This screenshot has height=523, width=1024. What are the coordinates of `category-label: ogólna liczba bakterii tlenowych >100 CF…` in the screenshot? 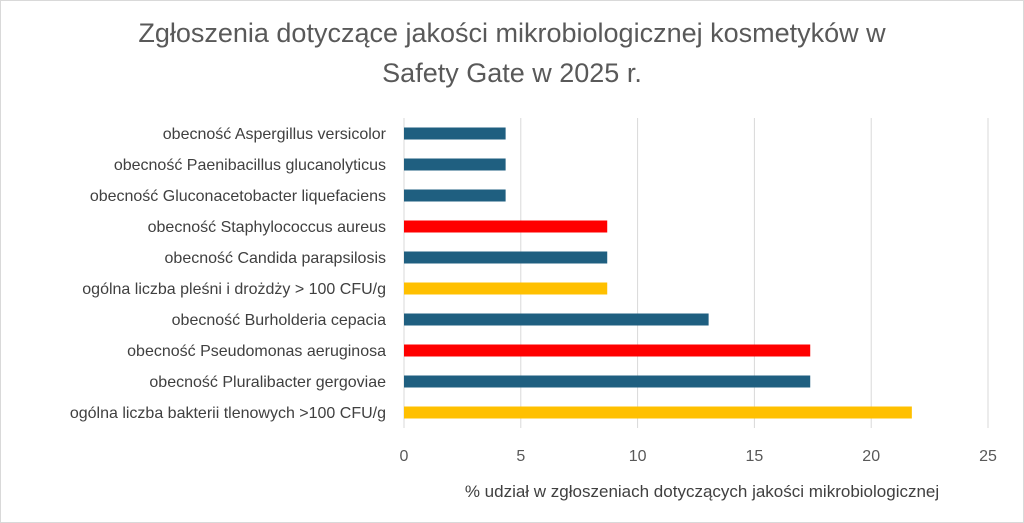 It's located at (228, 413).